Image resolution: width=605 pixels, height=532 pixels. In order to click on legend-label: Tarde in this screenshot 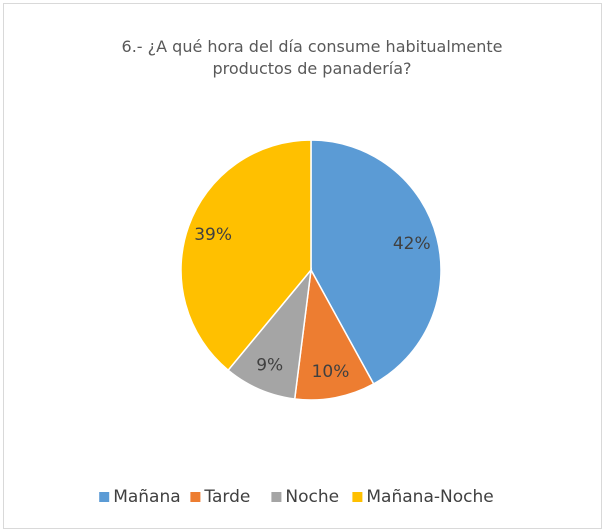, I will do `click(226, 497)`.